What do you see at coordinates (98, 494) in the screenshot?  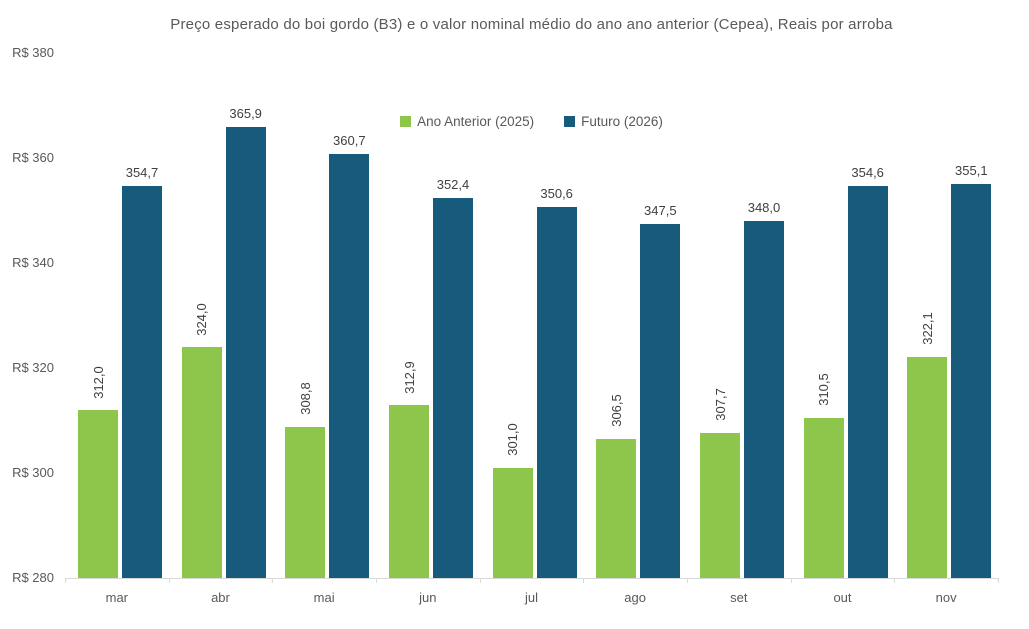 I see `bar-mar-ano-anterior` at bounding box center [98, 494].